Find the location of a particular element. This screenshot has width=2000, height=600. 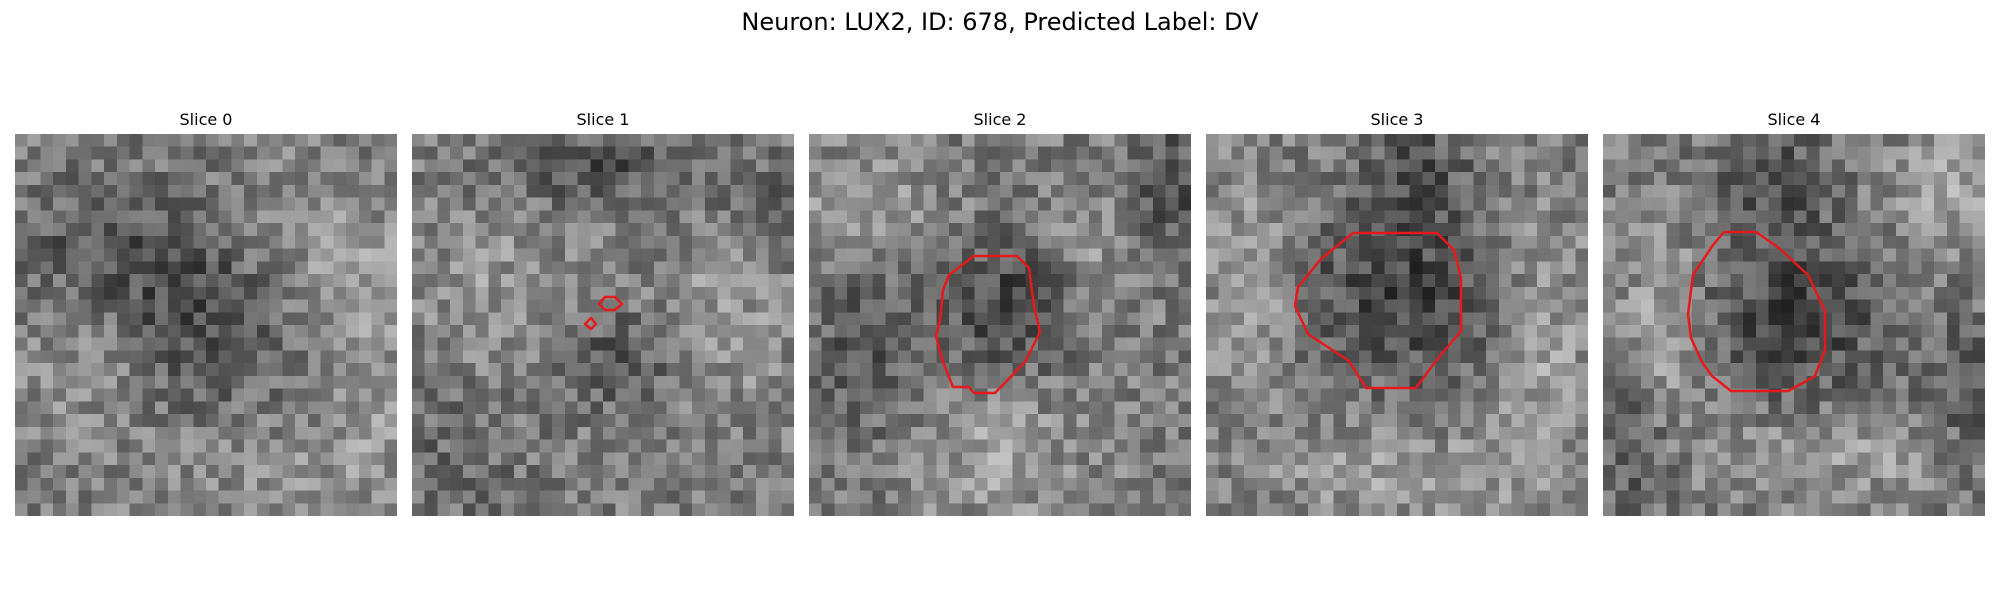

slice-4-image is located at coordinates (1794, 325).